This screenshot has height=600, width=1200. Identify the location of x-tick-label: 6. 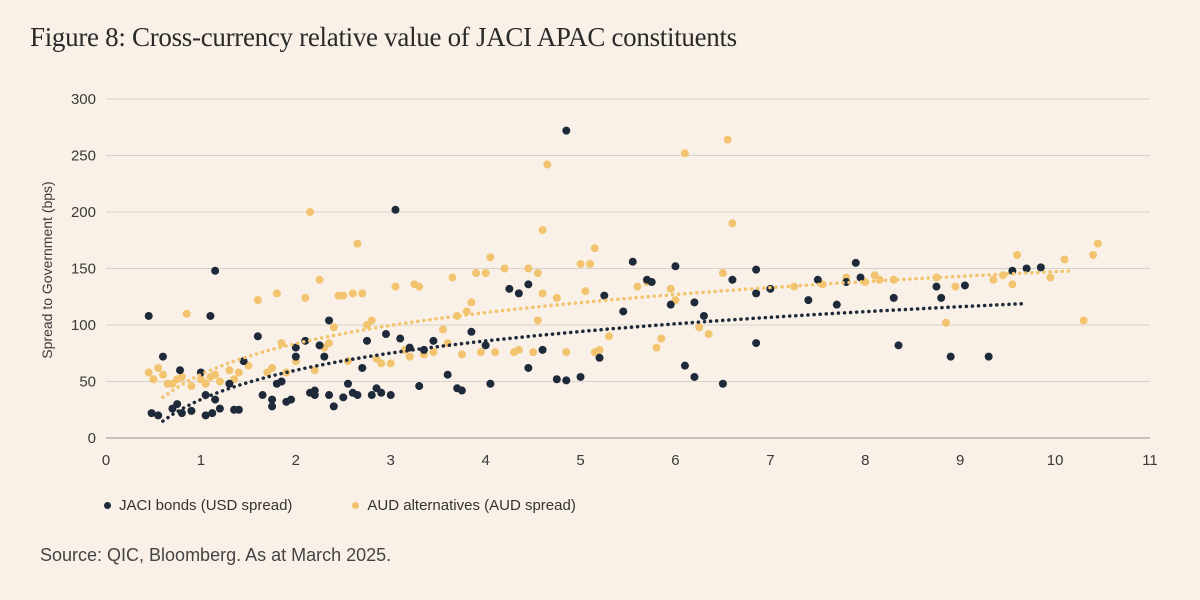
(675, 460).